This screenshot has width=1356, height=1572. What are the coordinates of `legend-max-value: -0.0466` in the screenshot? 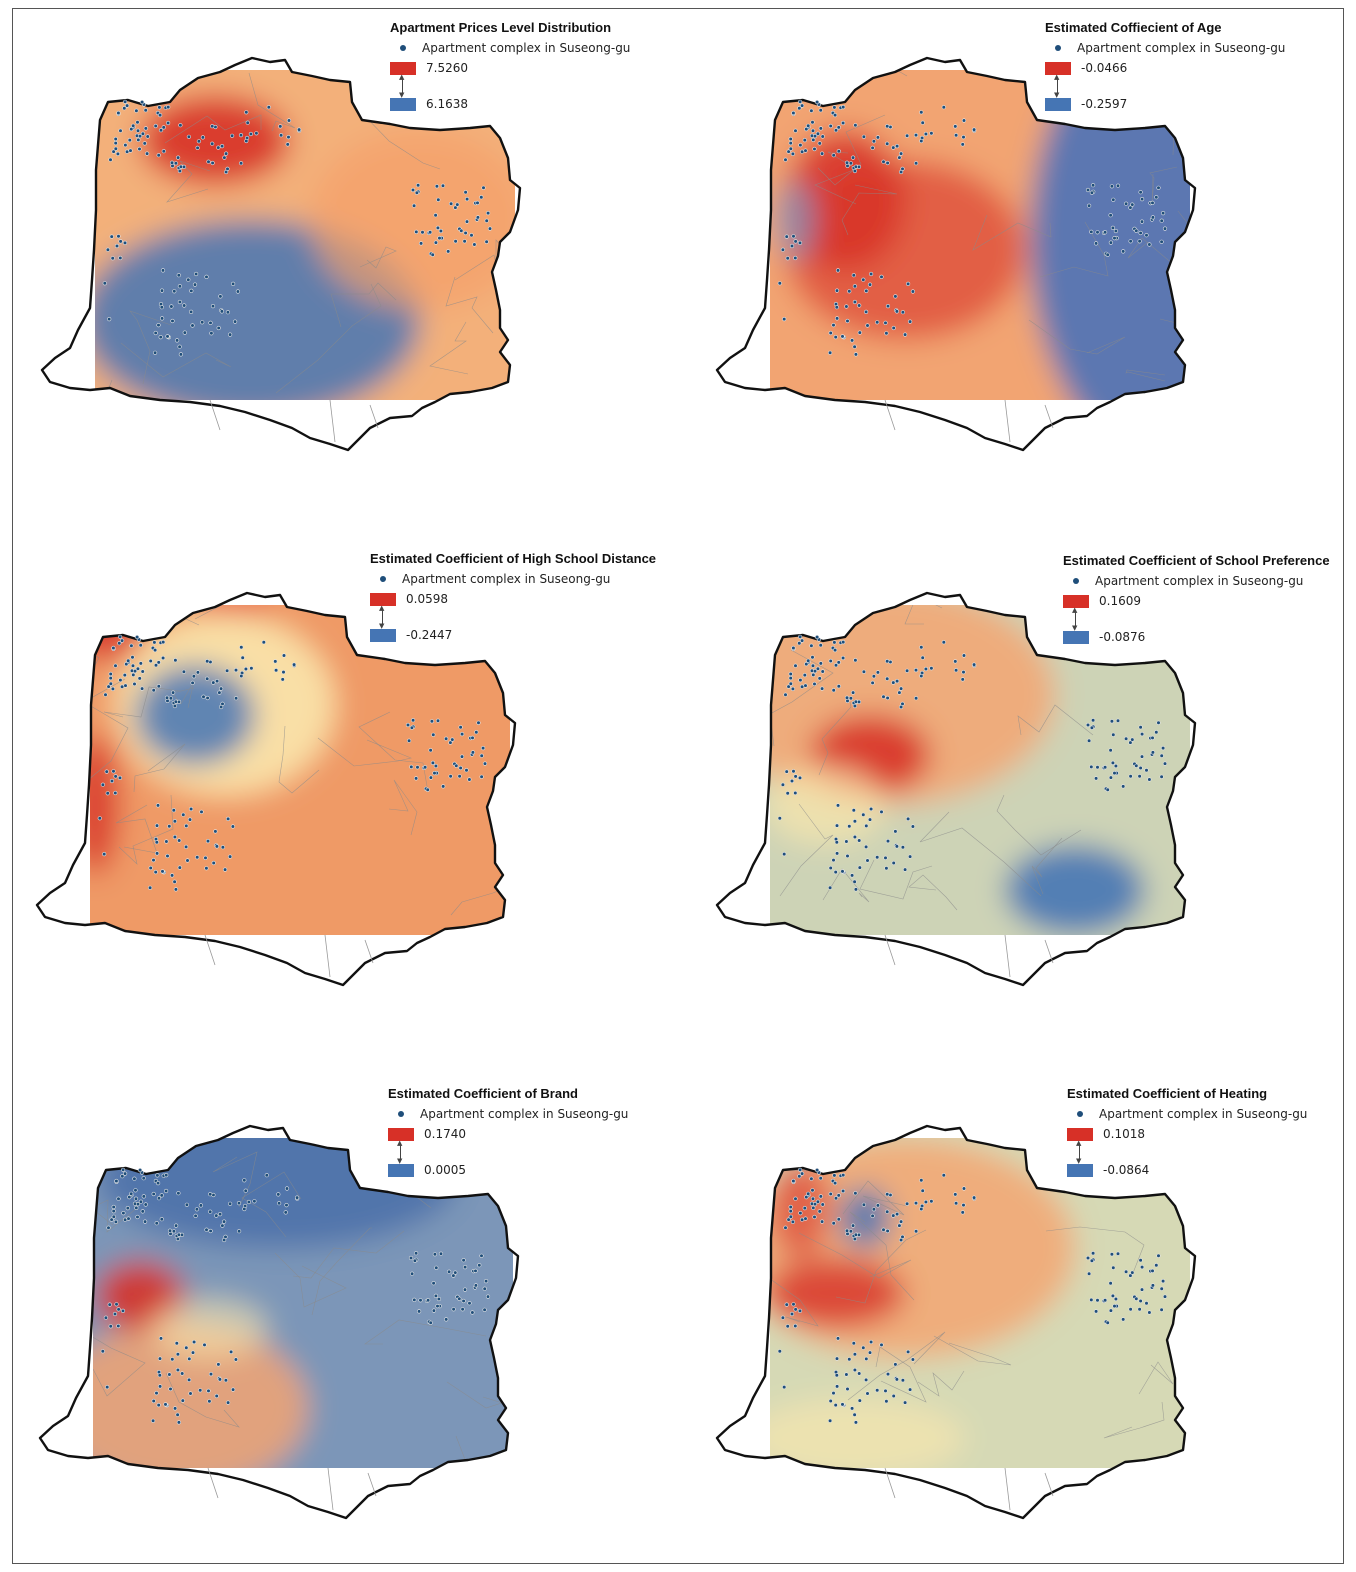 It's located at (1104, 68).